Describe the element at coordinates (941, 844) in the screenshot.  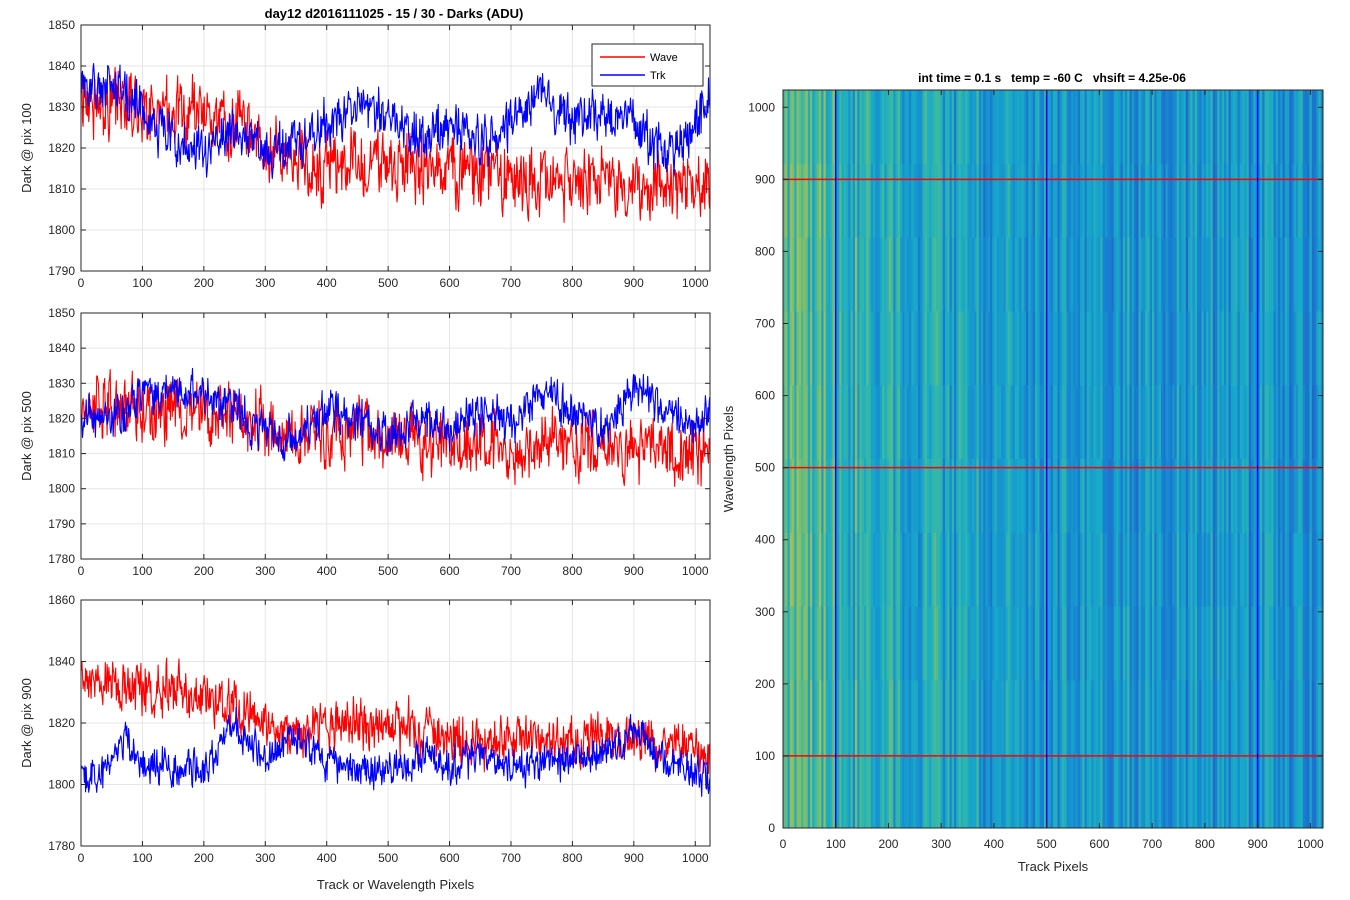
I see `x-tick-label: 300` at that location.